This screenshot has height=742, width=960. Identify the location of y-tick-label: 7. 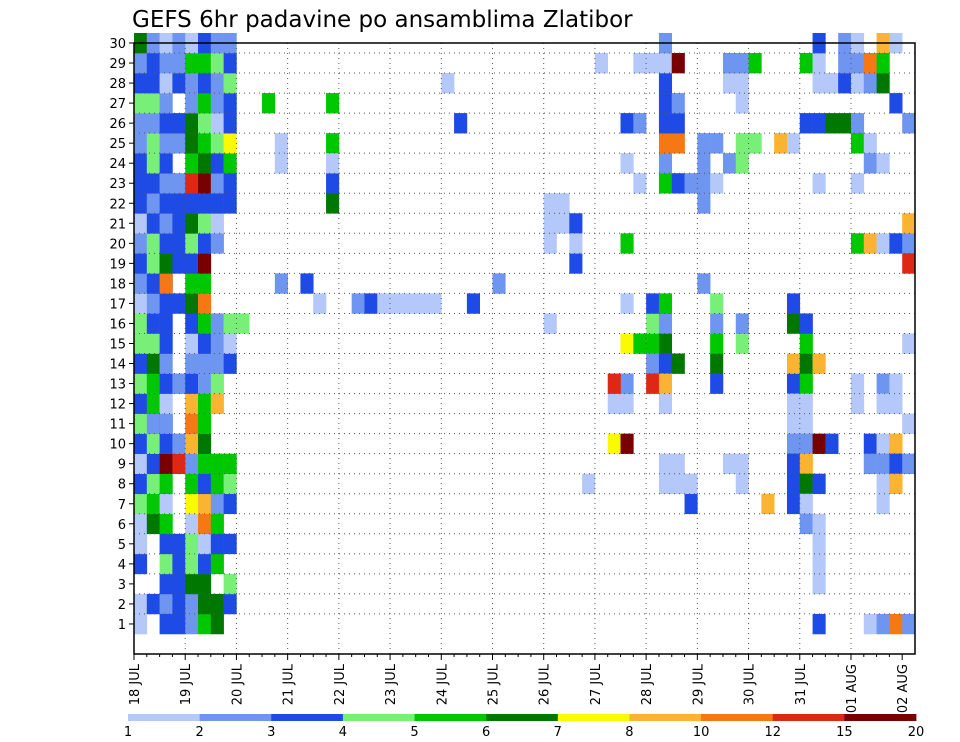
(122, 505).